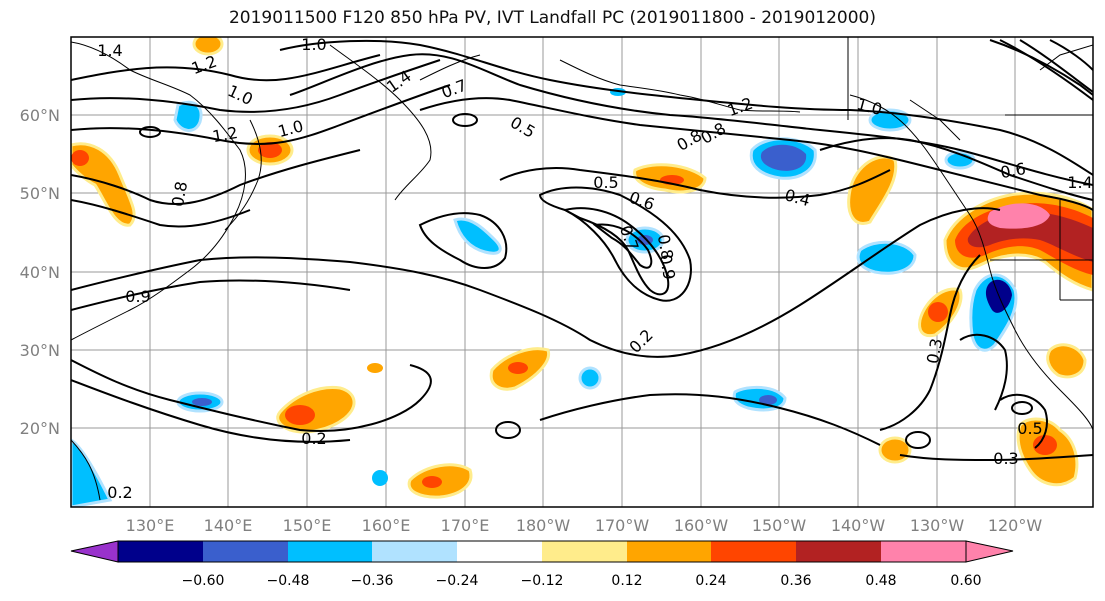  What do you see at coordinates (203, 581) in the screenshot?
I see `colorbar-tick-label: −0.60` at bounding box center [203, 581].